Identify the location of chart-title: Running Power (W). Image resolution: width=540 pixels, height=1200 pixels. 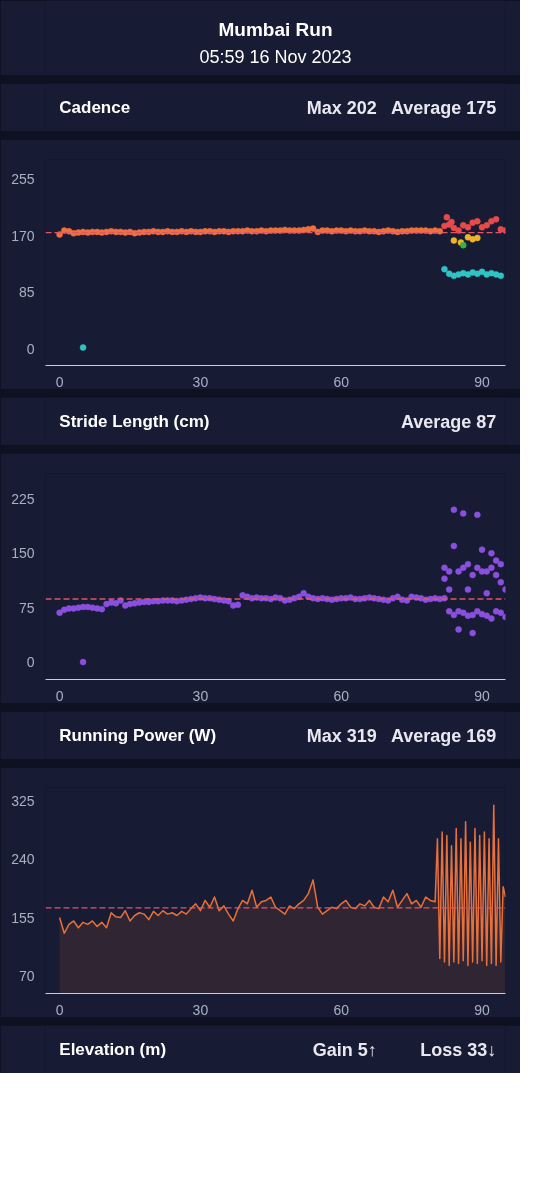
(138, 735).